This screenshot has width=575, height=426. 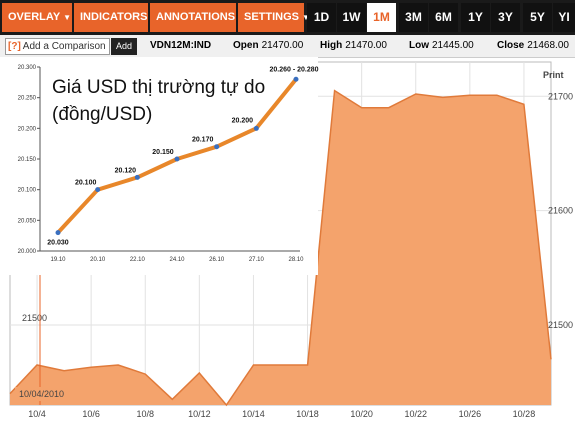 I want to click on inset-subtitle: (đồng/USD), so click(x=102, y=114).